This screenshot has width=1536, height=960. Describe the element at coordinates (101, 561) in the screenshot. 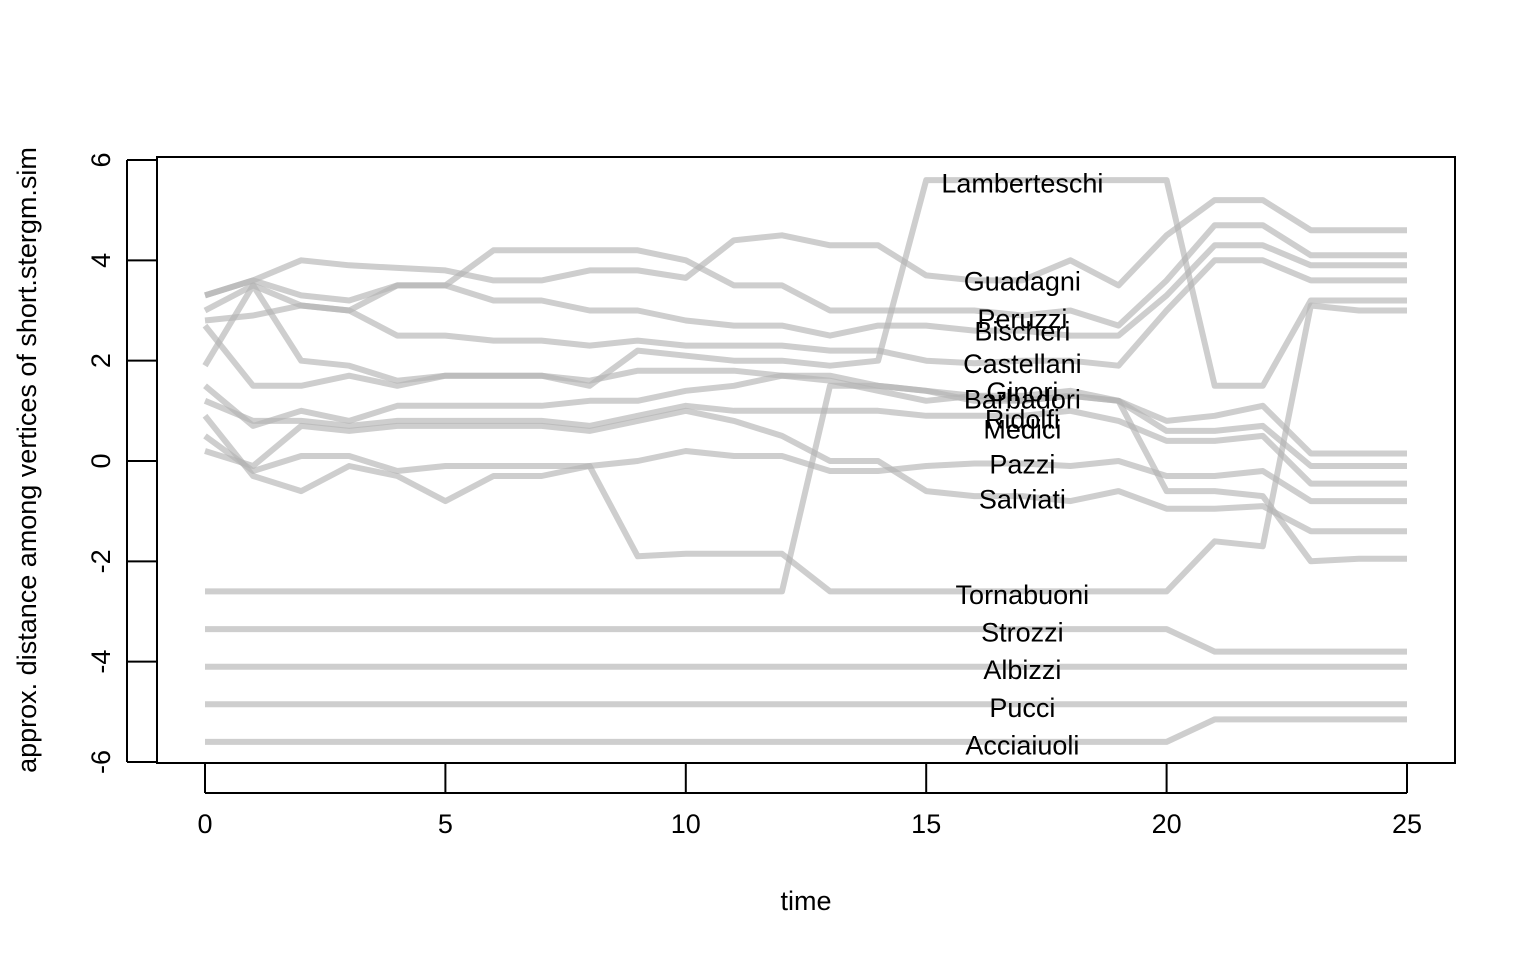

I see `y-tick-label: -2` at that location.